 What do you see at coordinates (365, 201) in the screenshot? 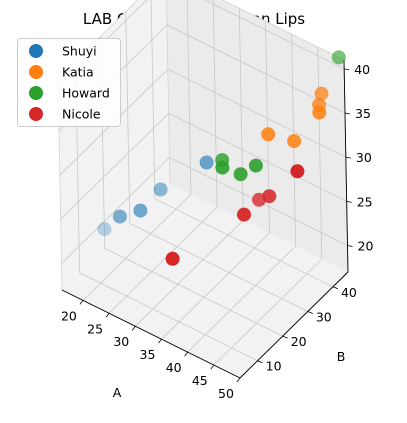
I see `z-tick-label: 25` at bounding box center [365, 201].